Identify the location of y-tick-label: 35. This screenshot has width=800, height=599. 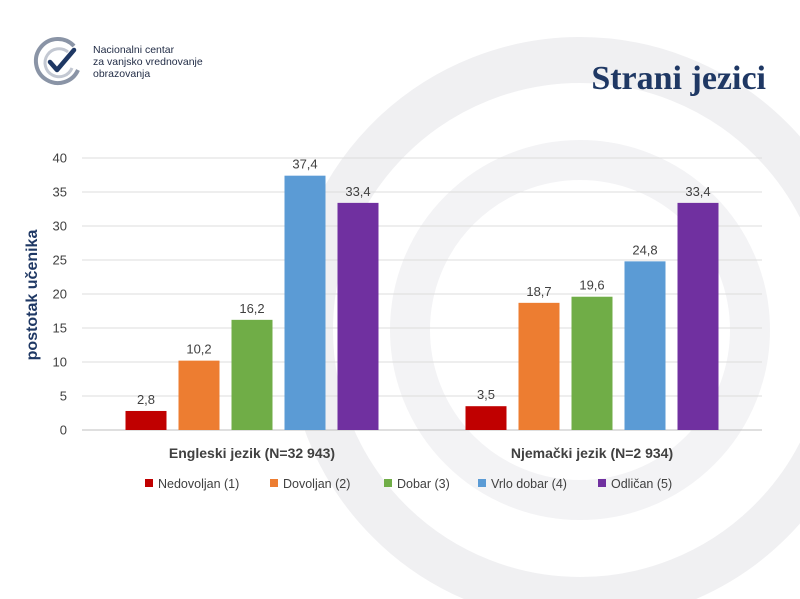
(60, 192).